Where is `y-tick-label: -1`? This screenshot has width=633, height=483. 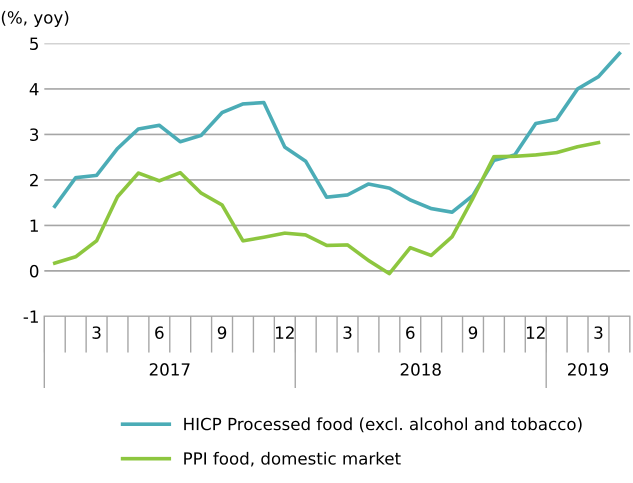
y-tick-label: -1 is located at coordinates (31, 316).